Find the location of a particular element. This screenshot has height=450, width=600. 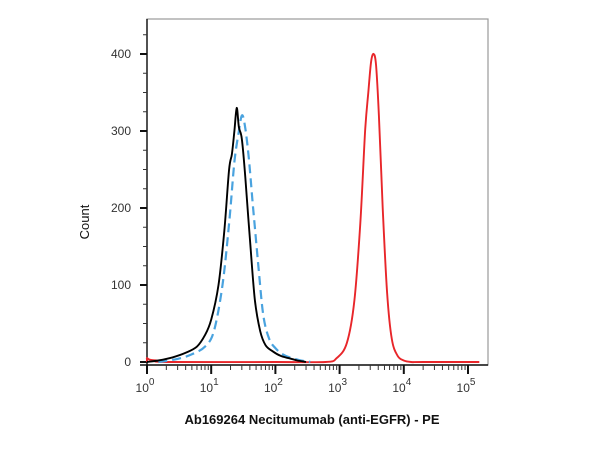

y-tick-label: 100 is located at coordinates (121, 285).